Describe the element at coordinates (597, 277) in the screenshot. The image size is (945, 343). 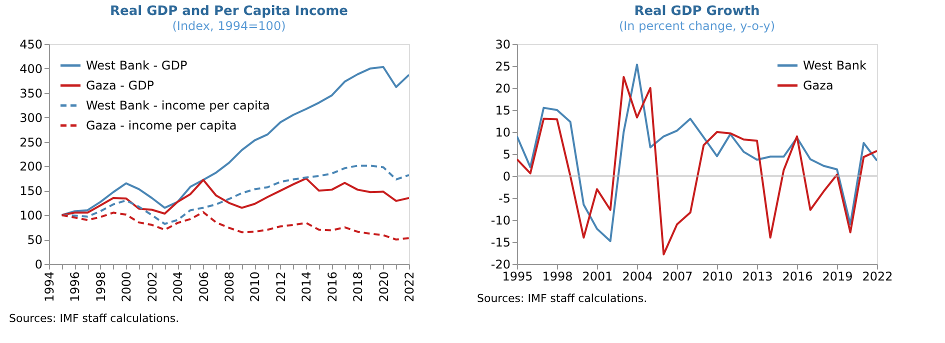
I see `x-tick-label: 2001` at that location.